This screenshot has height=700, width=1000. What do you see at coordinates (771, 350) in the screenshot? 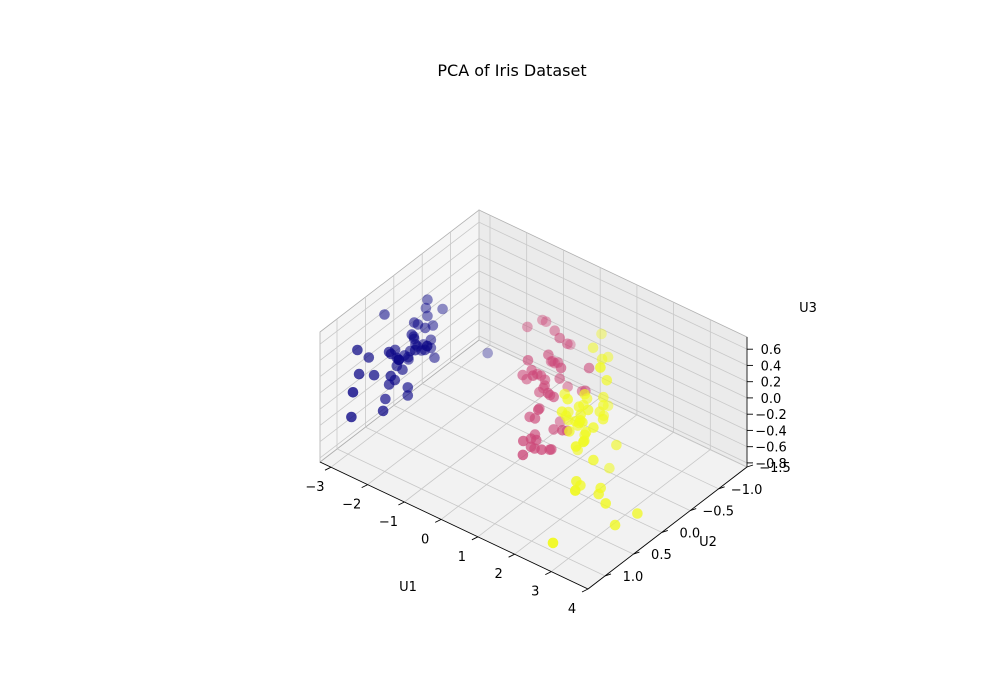
I see `z-tick-label: 0.6` at bounding box center [771, 350].